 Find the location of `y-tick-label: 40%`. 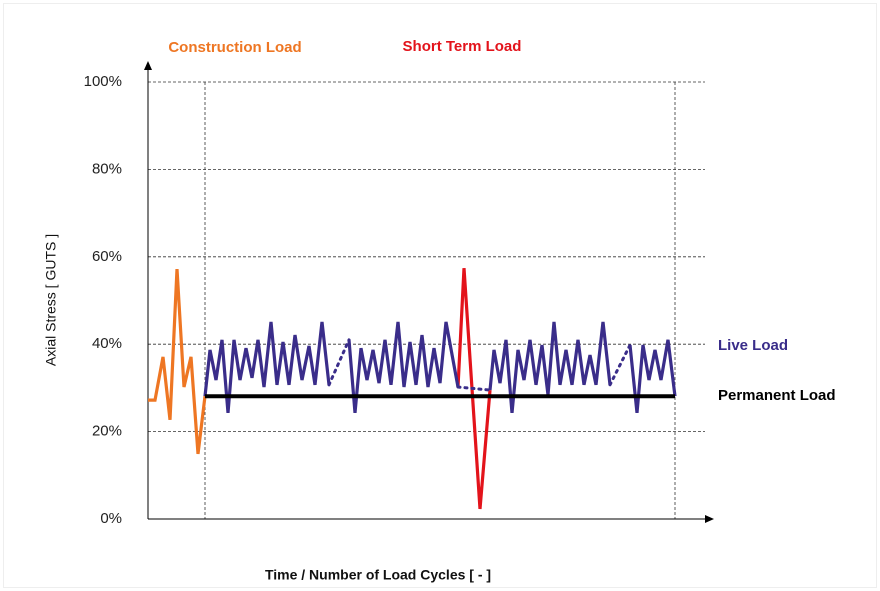

y-tick-label: 40% is located at coordinates (107, 343).